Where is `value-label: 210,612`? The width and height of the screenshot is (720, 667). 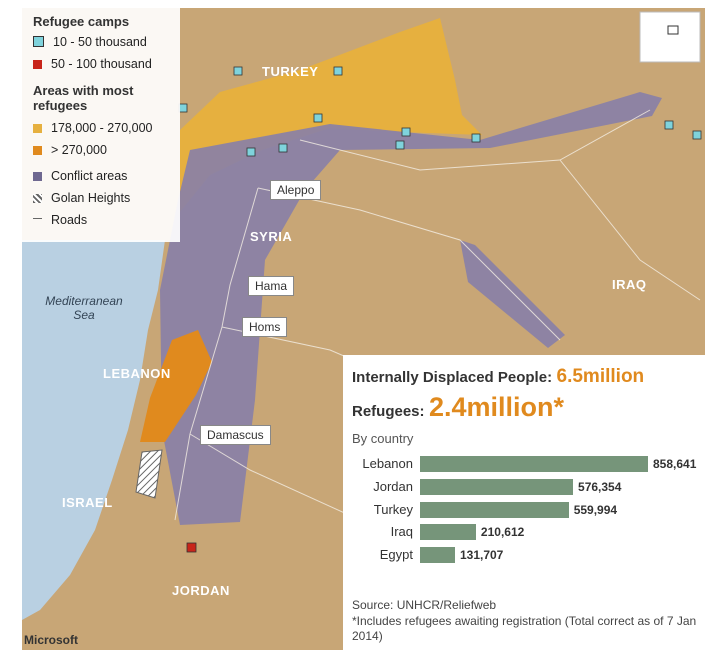
value-label: 210,612 is located at coordinates (502, 532).